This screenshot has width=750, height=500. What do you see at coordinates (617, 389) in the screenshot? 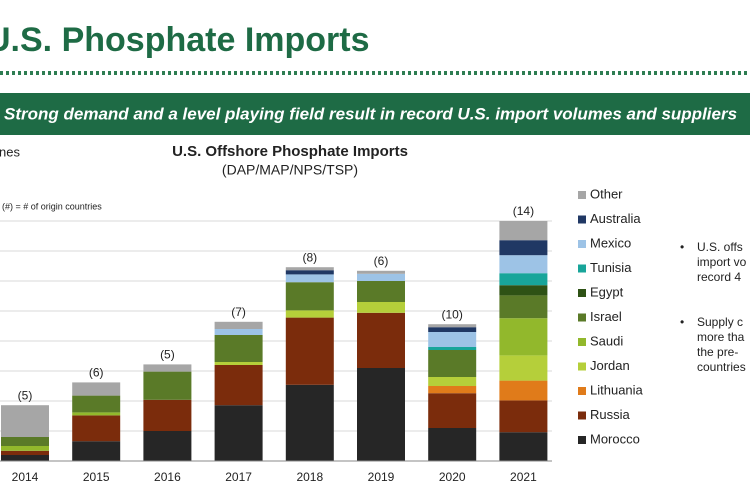
I see `legend-label: Lithuania` at bounding box center [617, 389].